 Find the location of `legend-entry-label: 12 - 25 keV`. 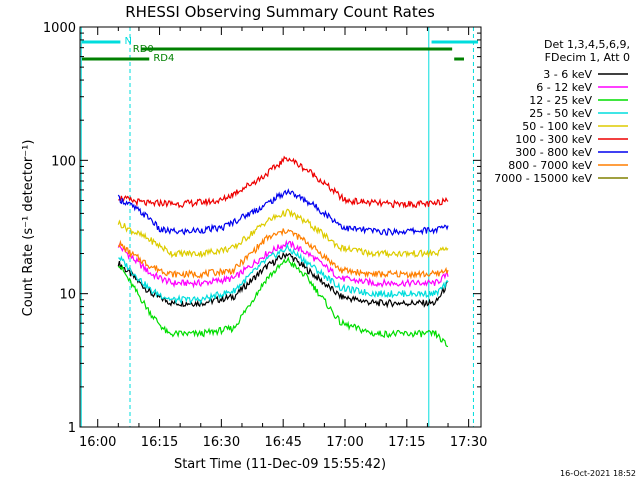

legend-entry-label: 12 - 25 keV is located at coordinates (560, 100).